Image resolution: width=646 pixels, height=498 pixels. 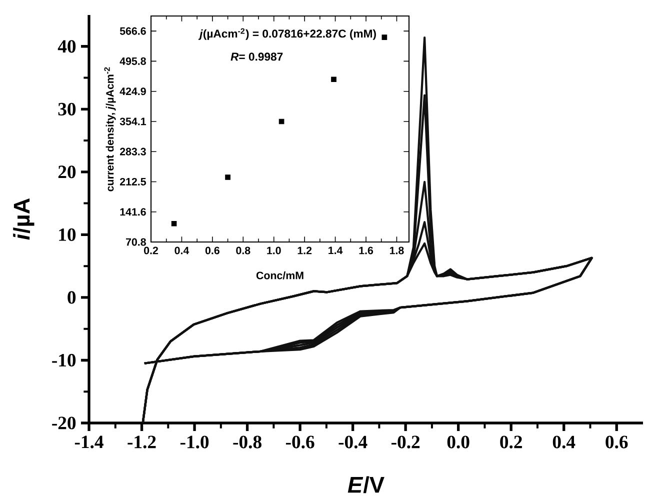 What do you see at coordinates (194, 442) in the screenshot?
I see `x-tick-label: -1.0` at bounding box center [194, 442].